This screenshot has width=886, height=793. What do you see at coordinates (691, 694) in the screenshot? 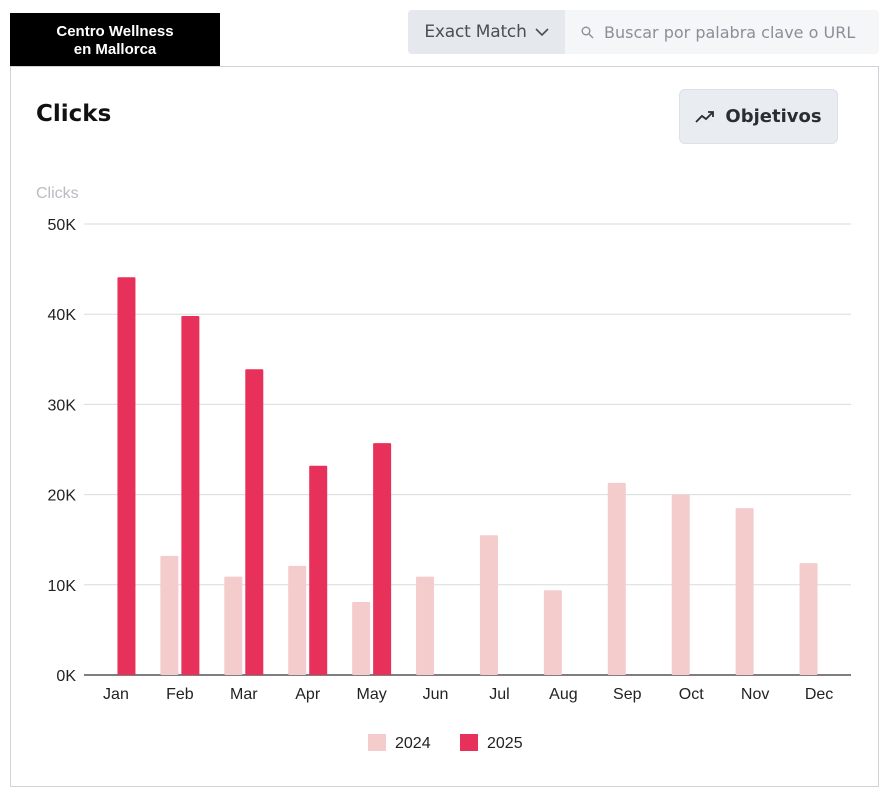
I see `x-tick-label: Oct` at bounding box center [691, 694].